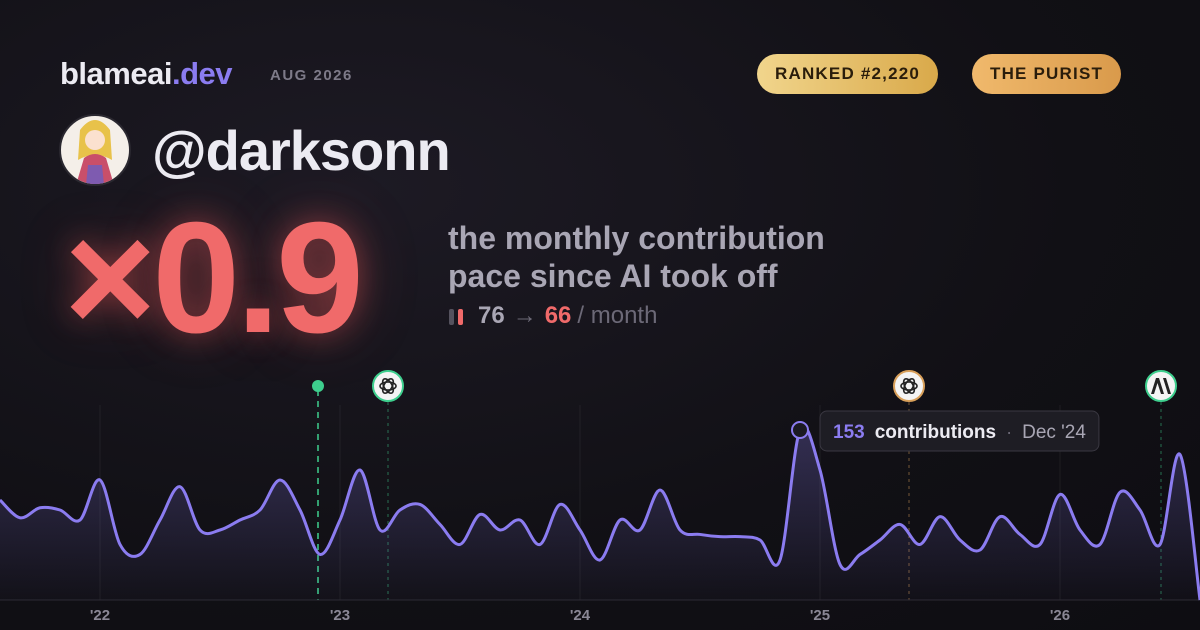  I want to click on x-tick-label: '26, so click(1060, 615).